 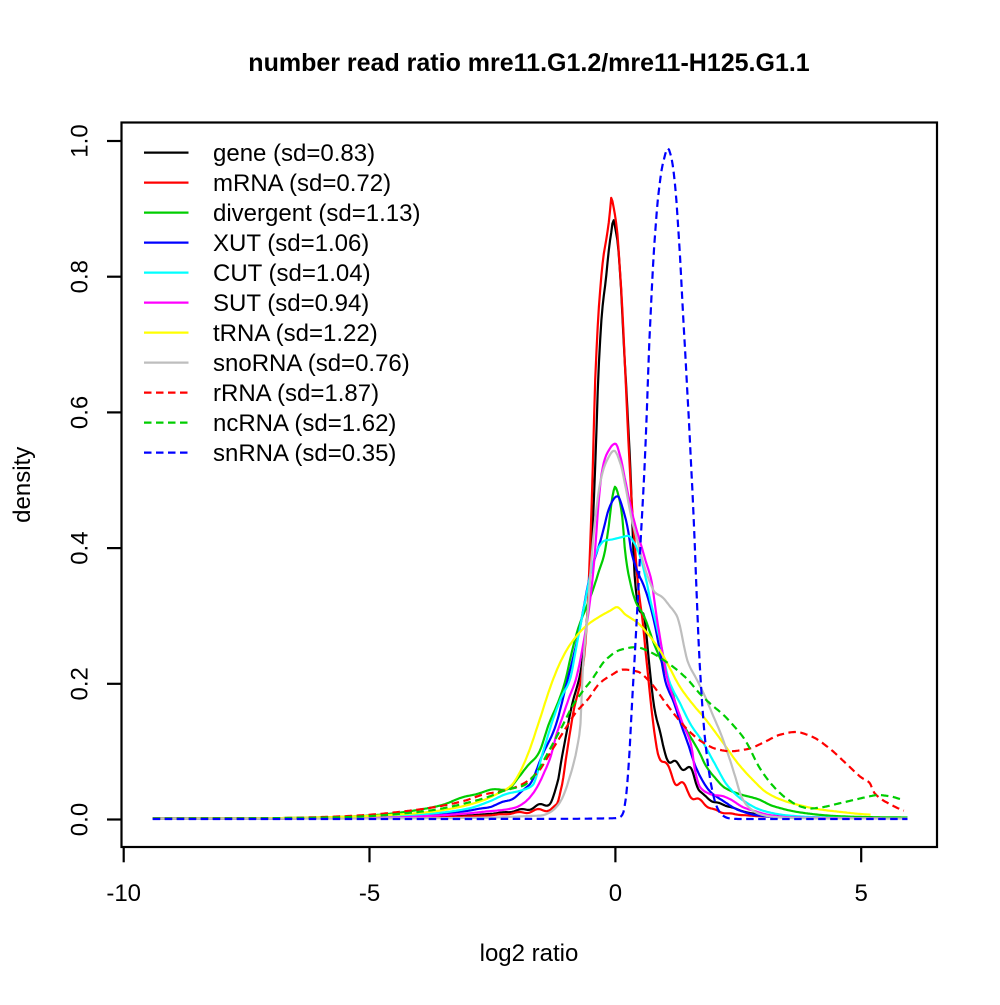 I want to click on svg-text: 0.0, so click(x=80, y=819).